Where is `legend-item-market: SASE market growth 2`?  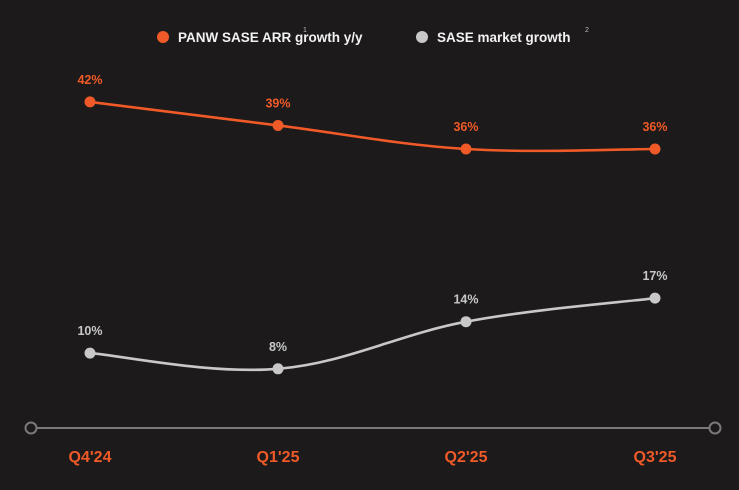 legend-item-market: SASE market growth 2 is located at coordinates (502, 36).